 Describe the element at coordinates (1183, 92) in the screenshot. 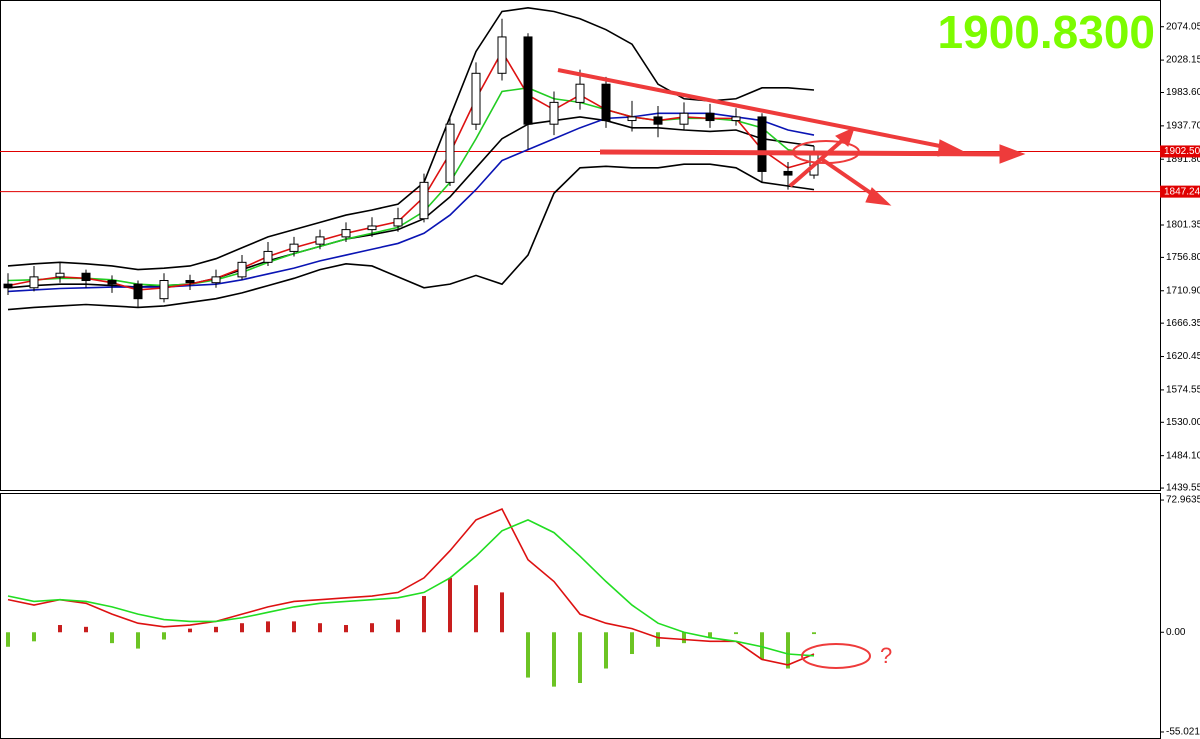

I see `y-tick-label: 1983.60` at that location.